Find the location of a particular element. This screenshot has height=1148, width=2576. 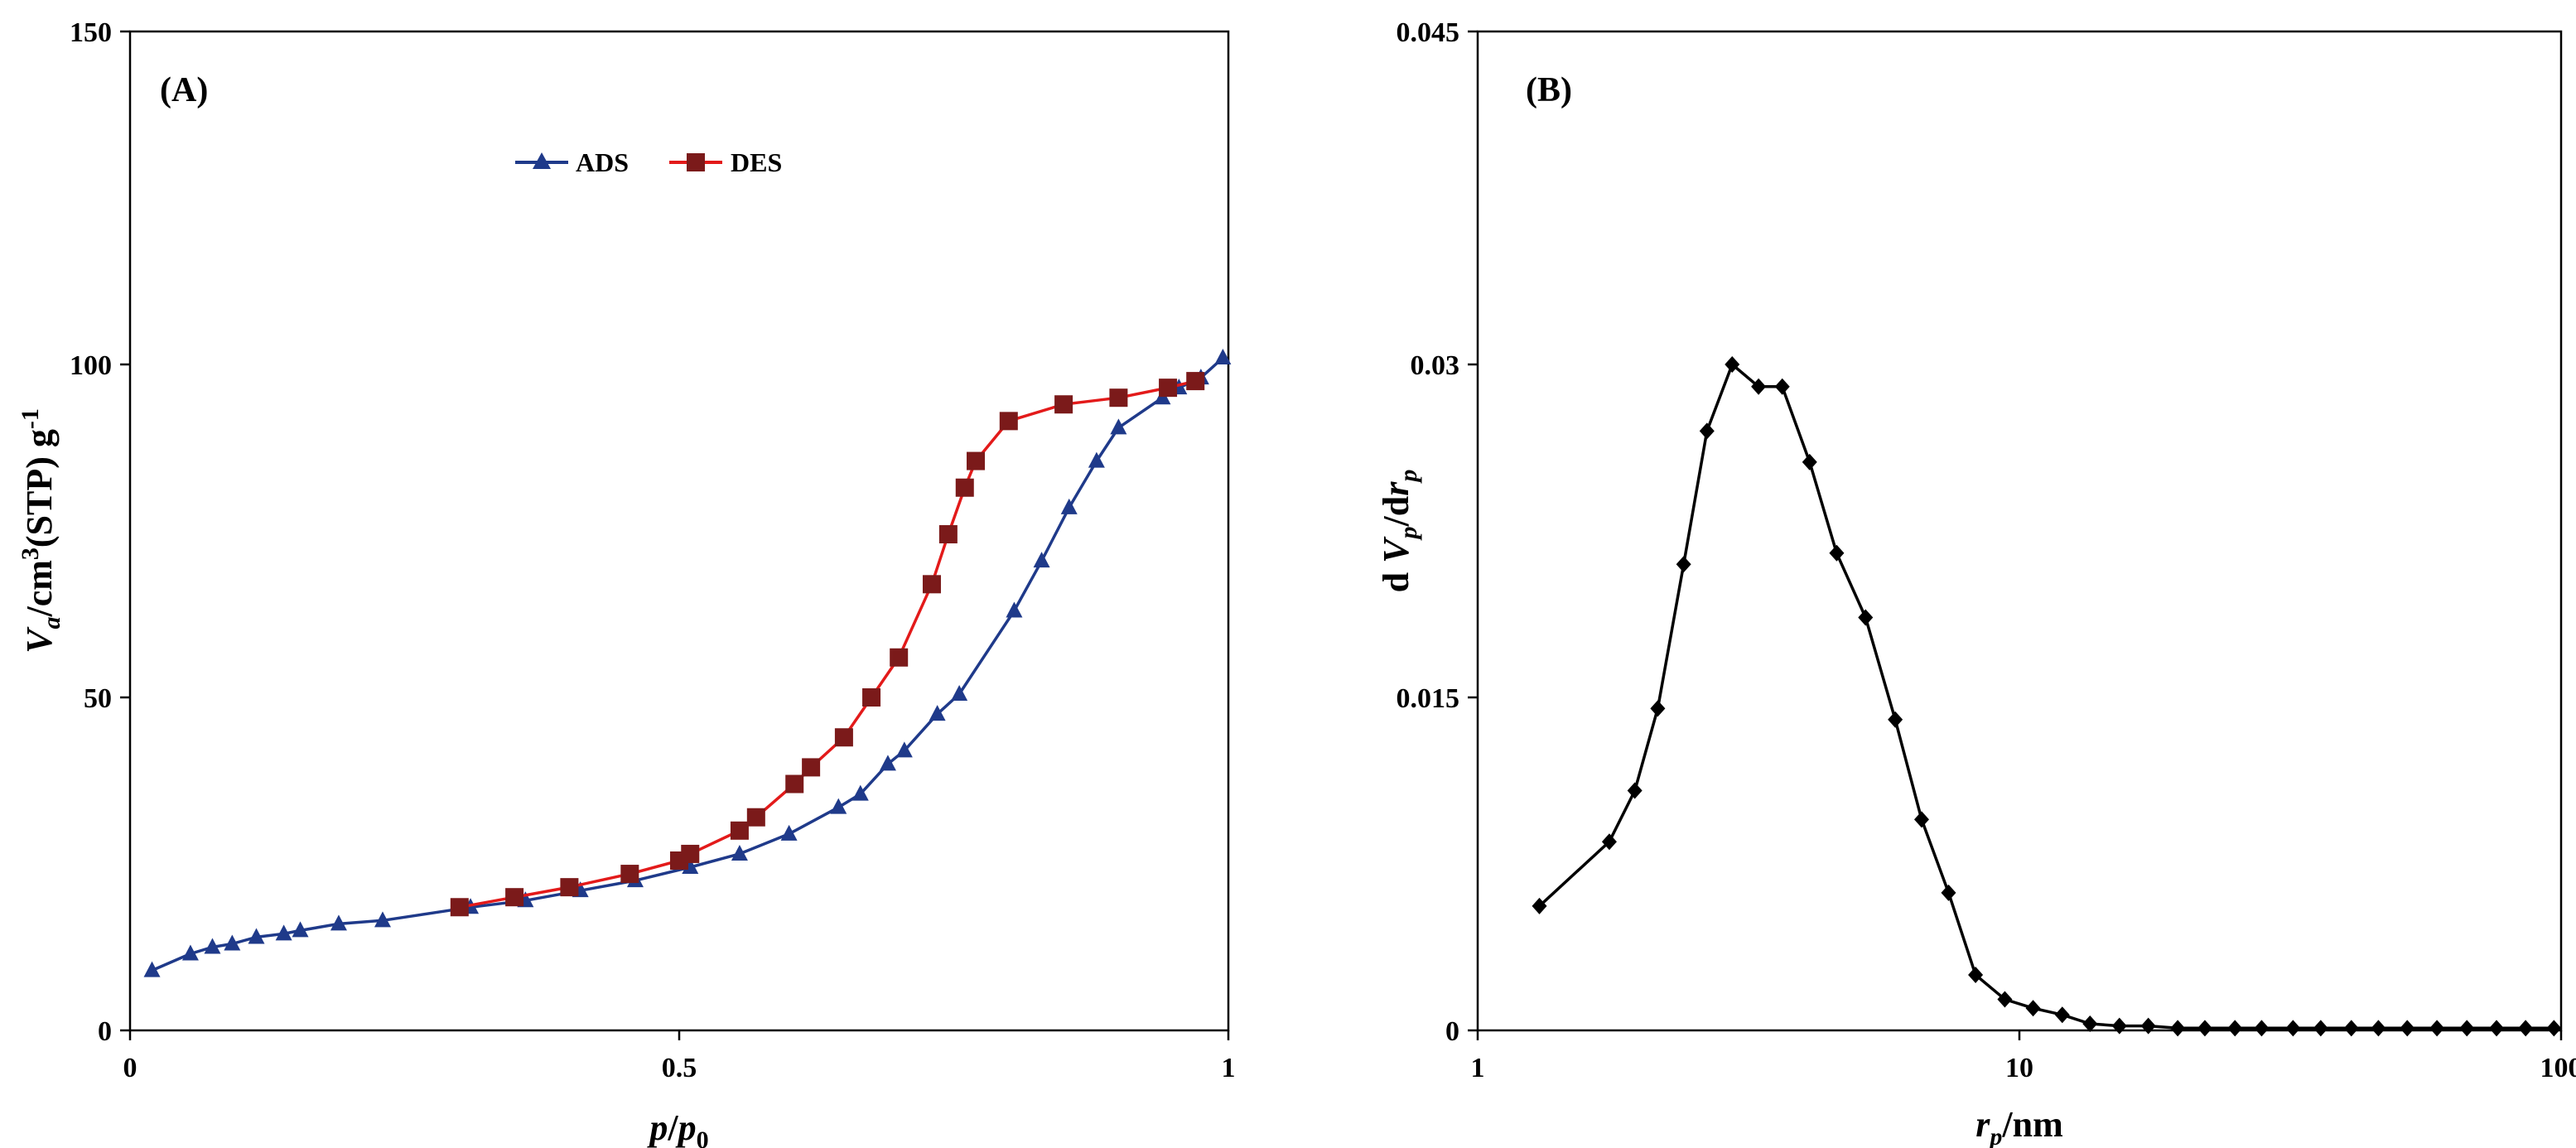

x-label-unit: /nm is located at coordinates (2031, 1124).